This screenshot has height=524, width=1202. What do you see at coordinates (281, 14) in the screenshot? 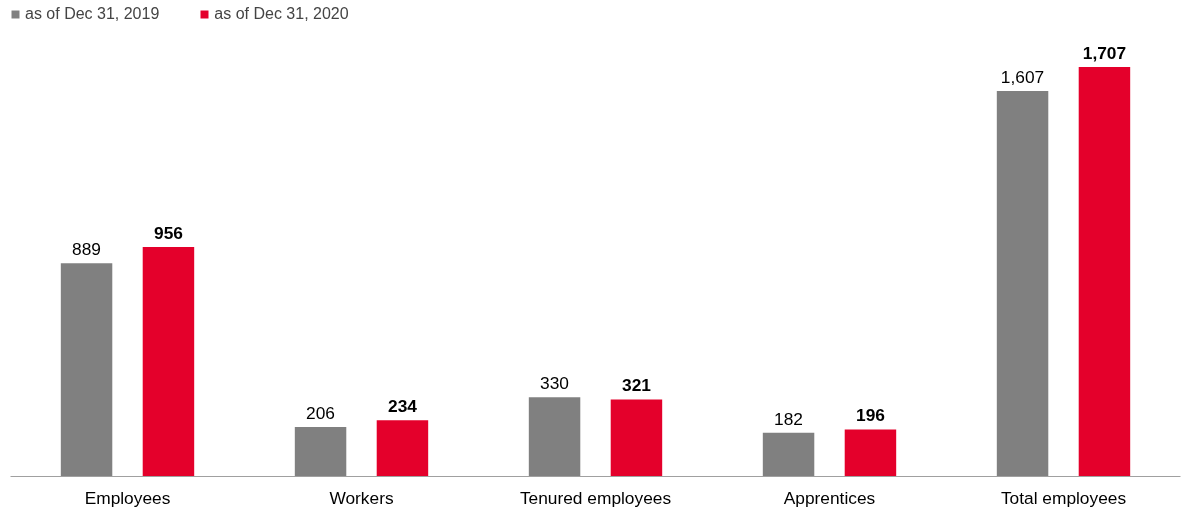
I see `legend-label: as of Dec 31, 2020` at bounding box center [281, 14].